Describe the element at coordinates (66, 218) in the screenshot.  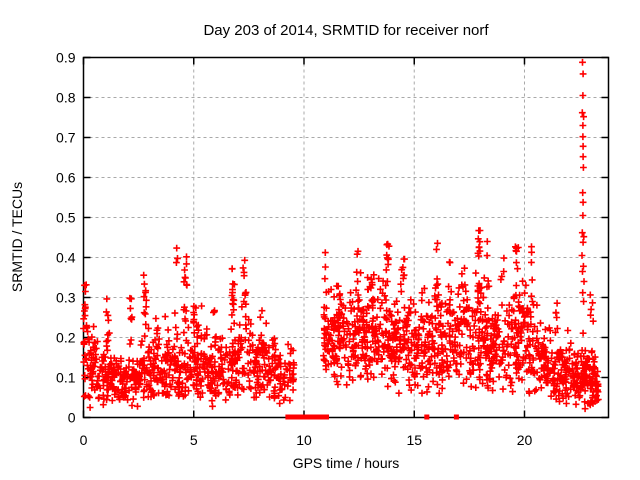
I see `y-tick-label: 0.5` at that location.